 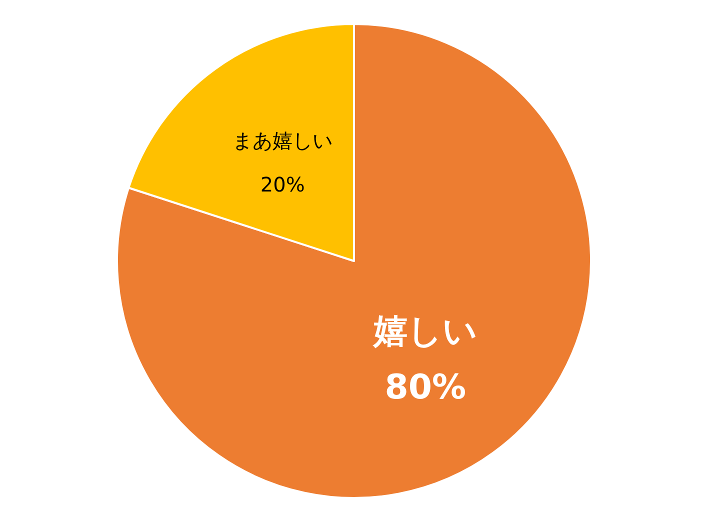 I want to click on data-label: 80%, so click(x=425, y=387).